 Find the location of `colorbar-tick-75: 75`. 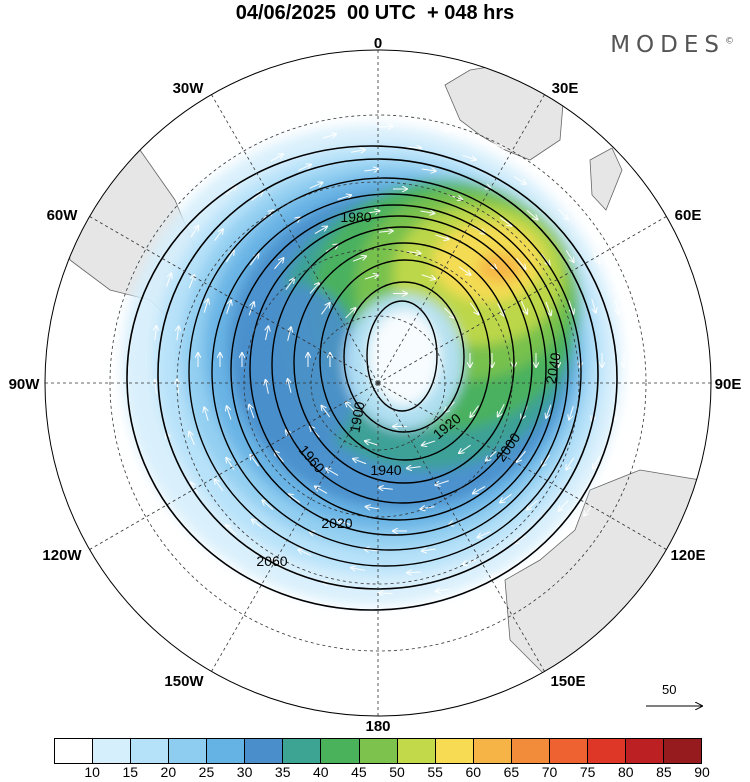

colorbar-tick-75: 75 is located at coordinates (587, 772).